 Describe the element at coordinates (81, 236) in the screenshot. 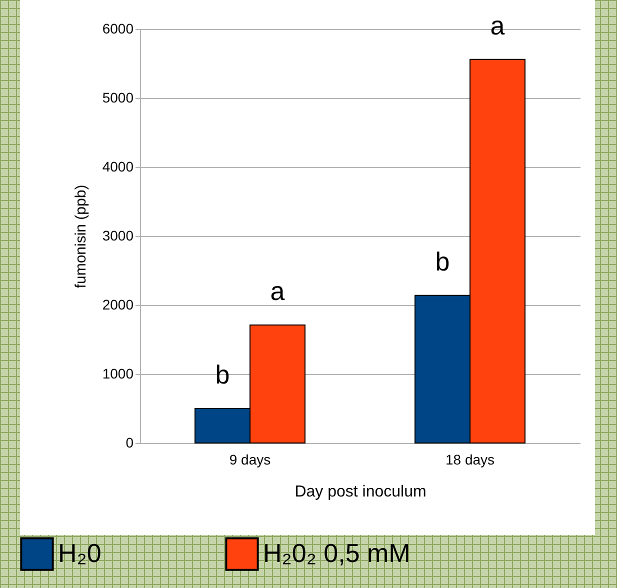

I see `y-axis-title: fumonisin (ppb)` at that location.